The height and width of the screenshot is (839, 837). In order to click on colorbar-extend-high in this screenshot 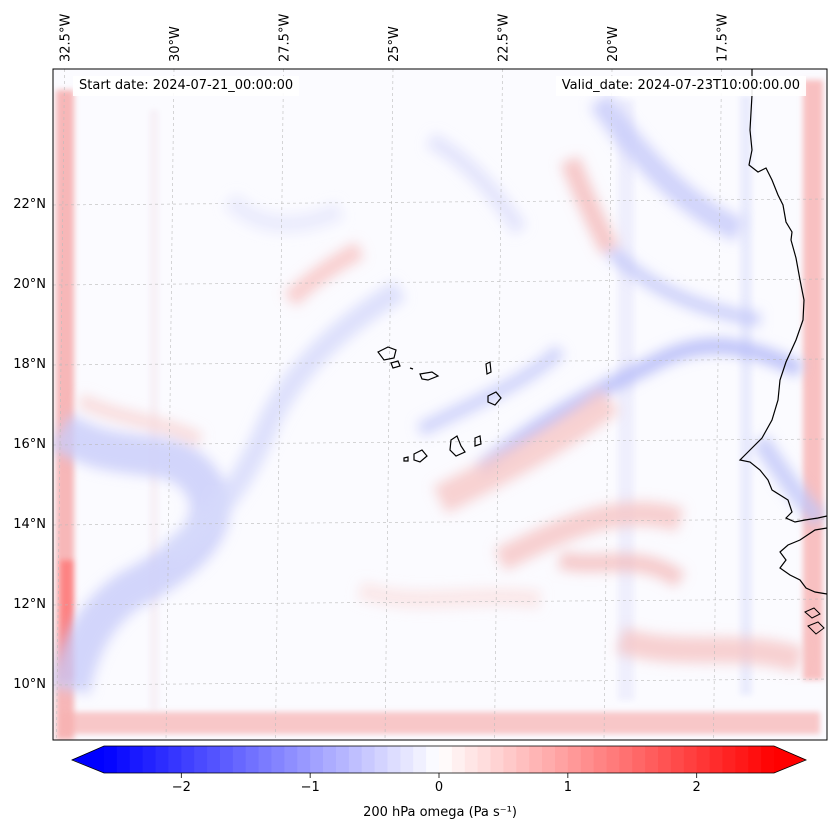, I will do `click(790, 759)`.